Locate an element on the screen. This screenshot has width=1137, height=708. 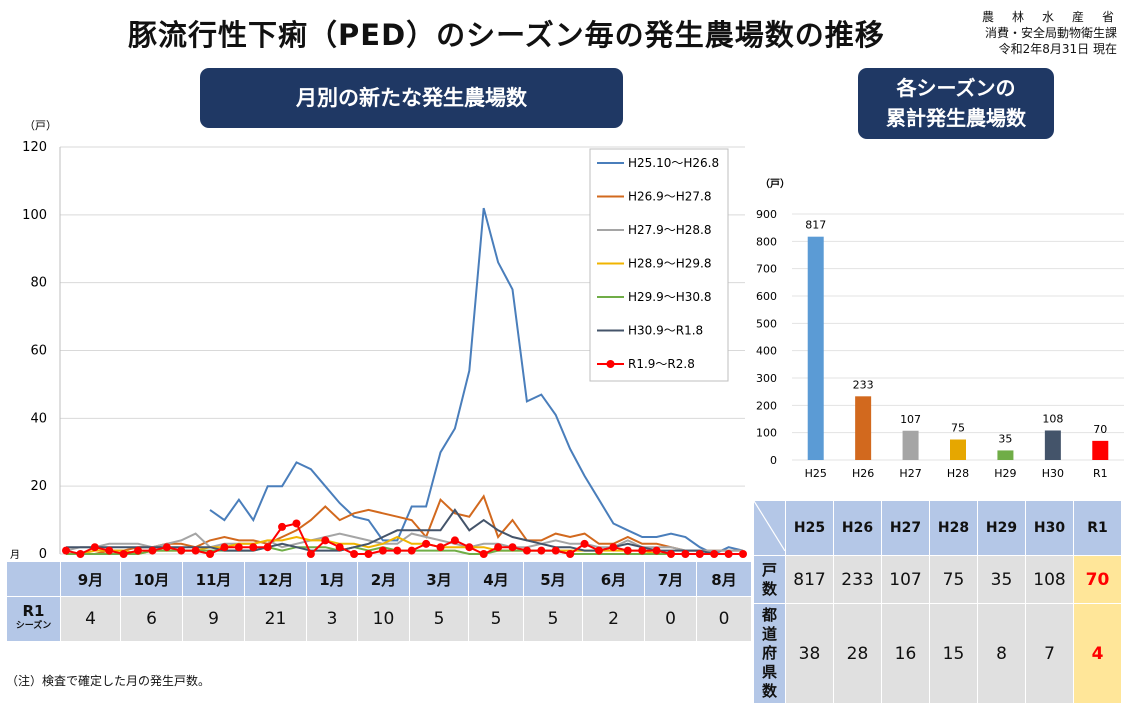
month-value: 4 is located at coordinates (90, 619).